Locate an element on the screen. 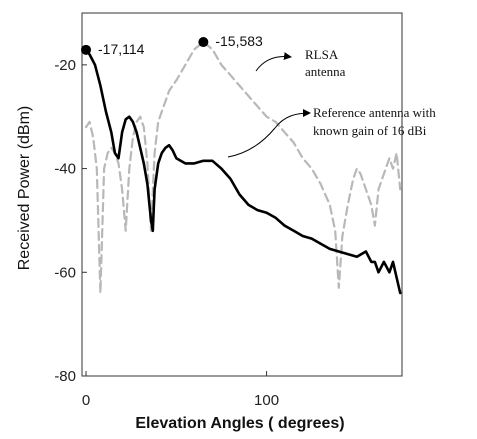  x-tick-label: 0 is located at coordinates (86, 400).